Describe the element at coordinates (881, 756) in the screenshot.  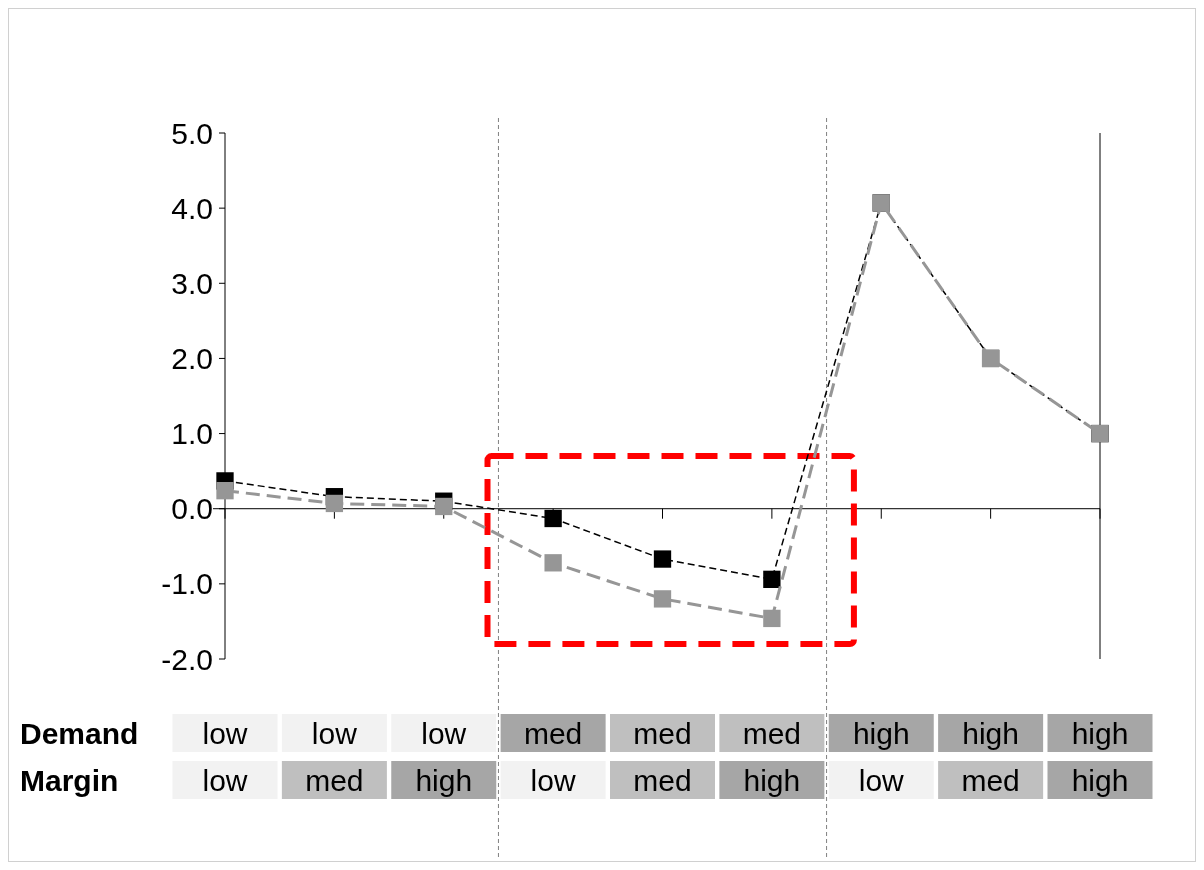
I see `x-tick-label: high low` at that location.